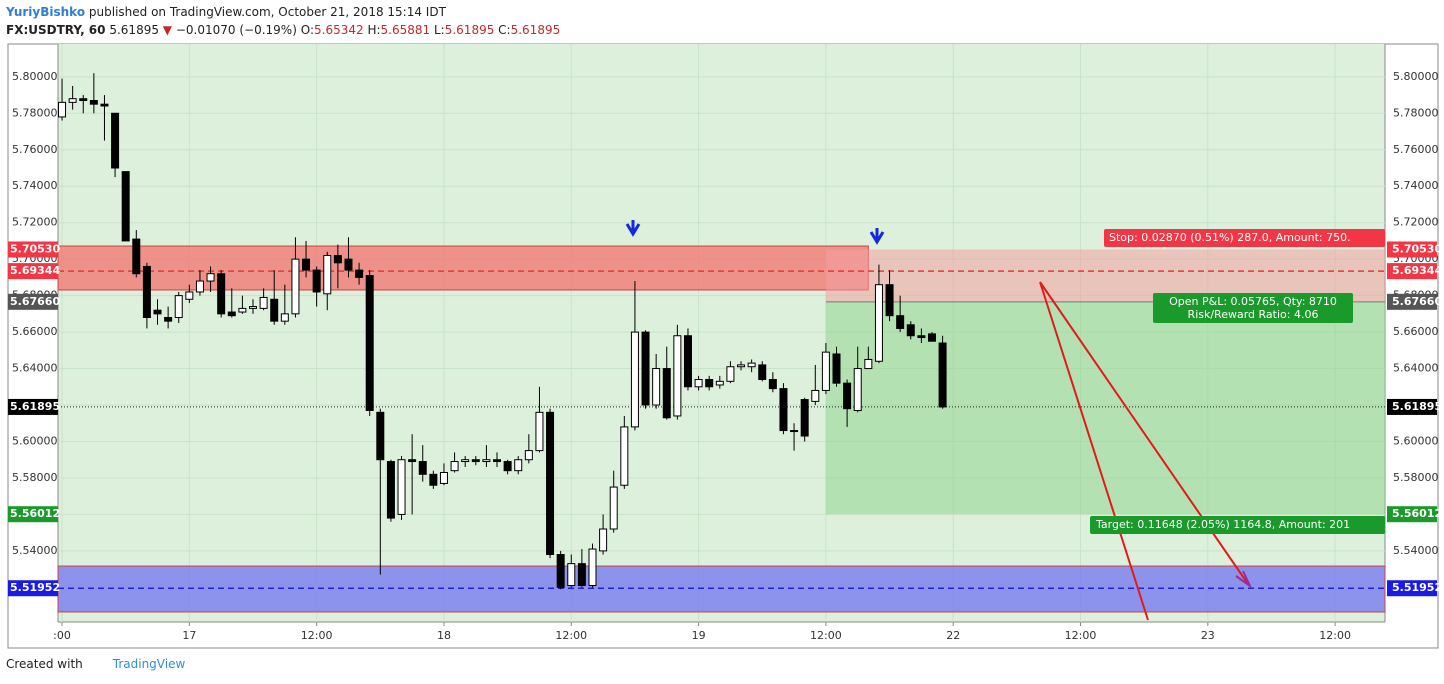 This screenshot has height=684, width=1444. I want to click on created: Created with, so click(44, 664).